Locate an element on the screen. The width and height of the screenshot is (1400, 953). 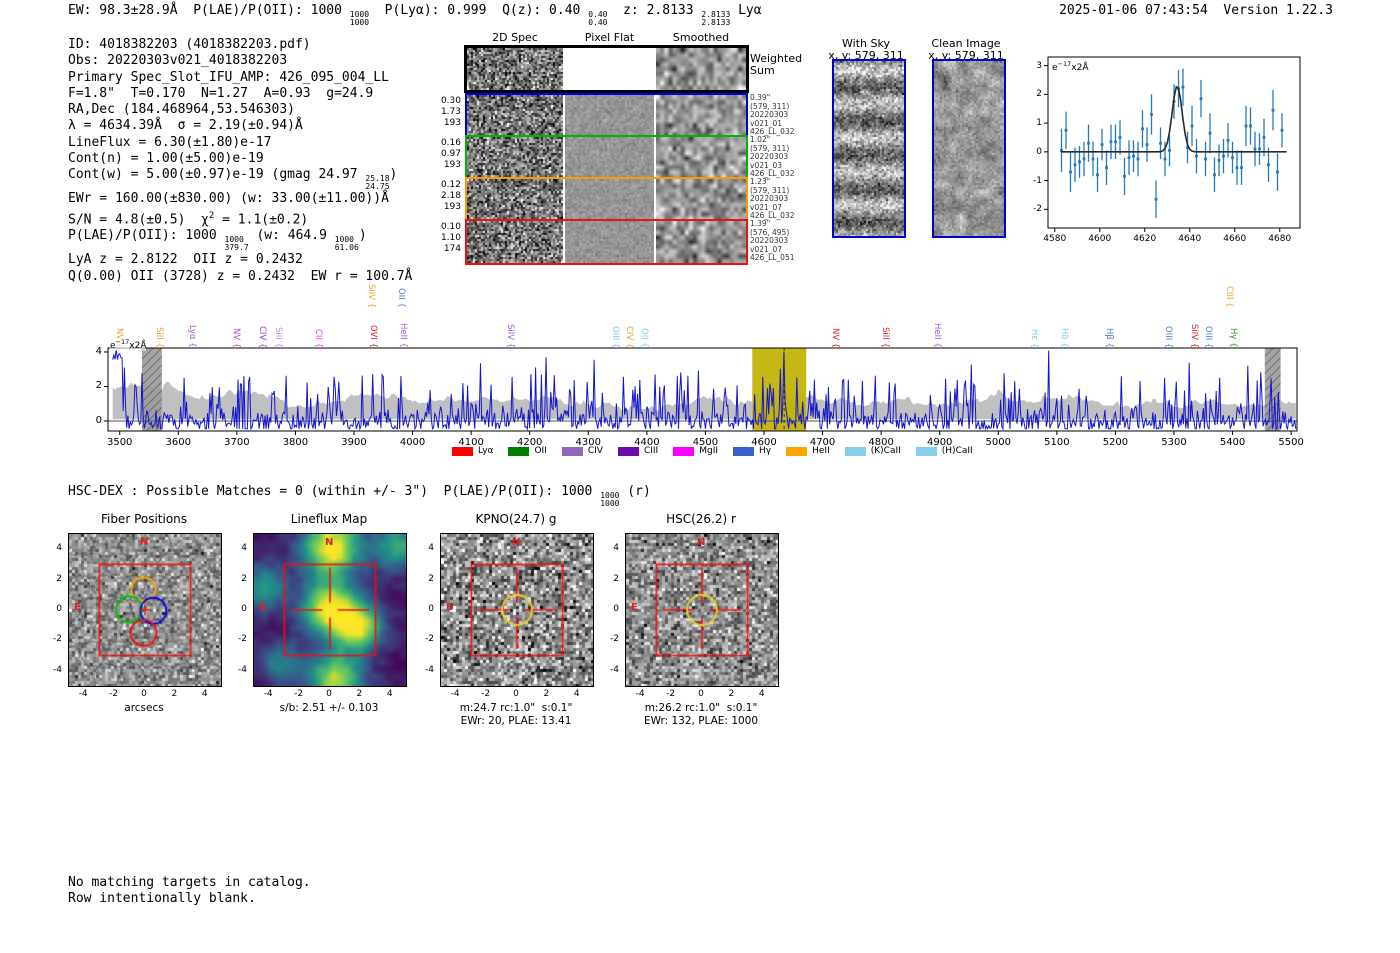
legend-item-(K)CaII: (K)CaII is located at coordinates (872, 451).